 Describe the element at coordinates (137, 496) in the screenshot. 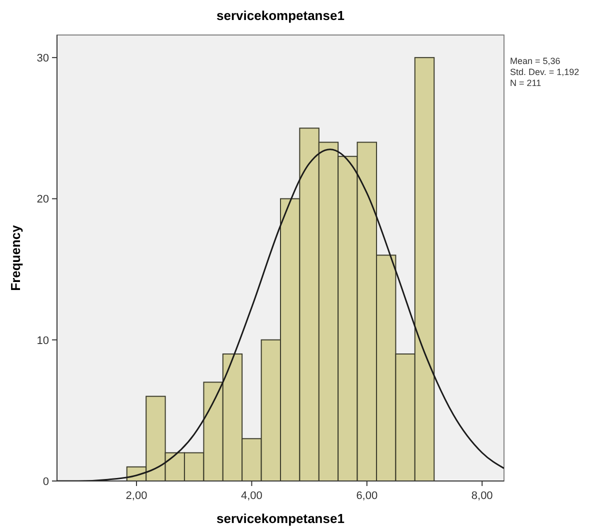

I see `x-tick-label: 2,00` at that location.